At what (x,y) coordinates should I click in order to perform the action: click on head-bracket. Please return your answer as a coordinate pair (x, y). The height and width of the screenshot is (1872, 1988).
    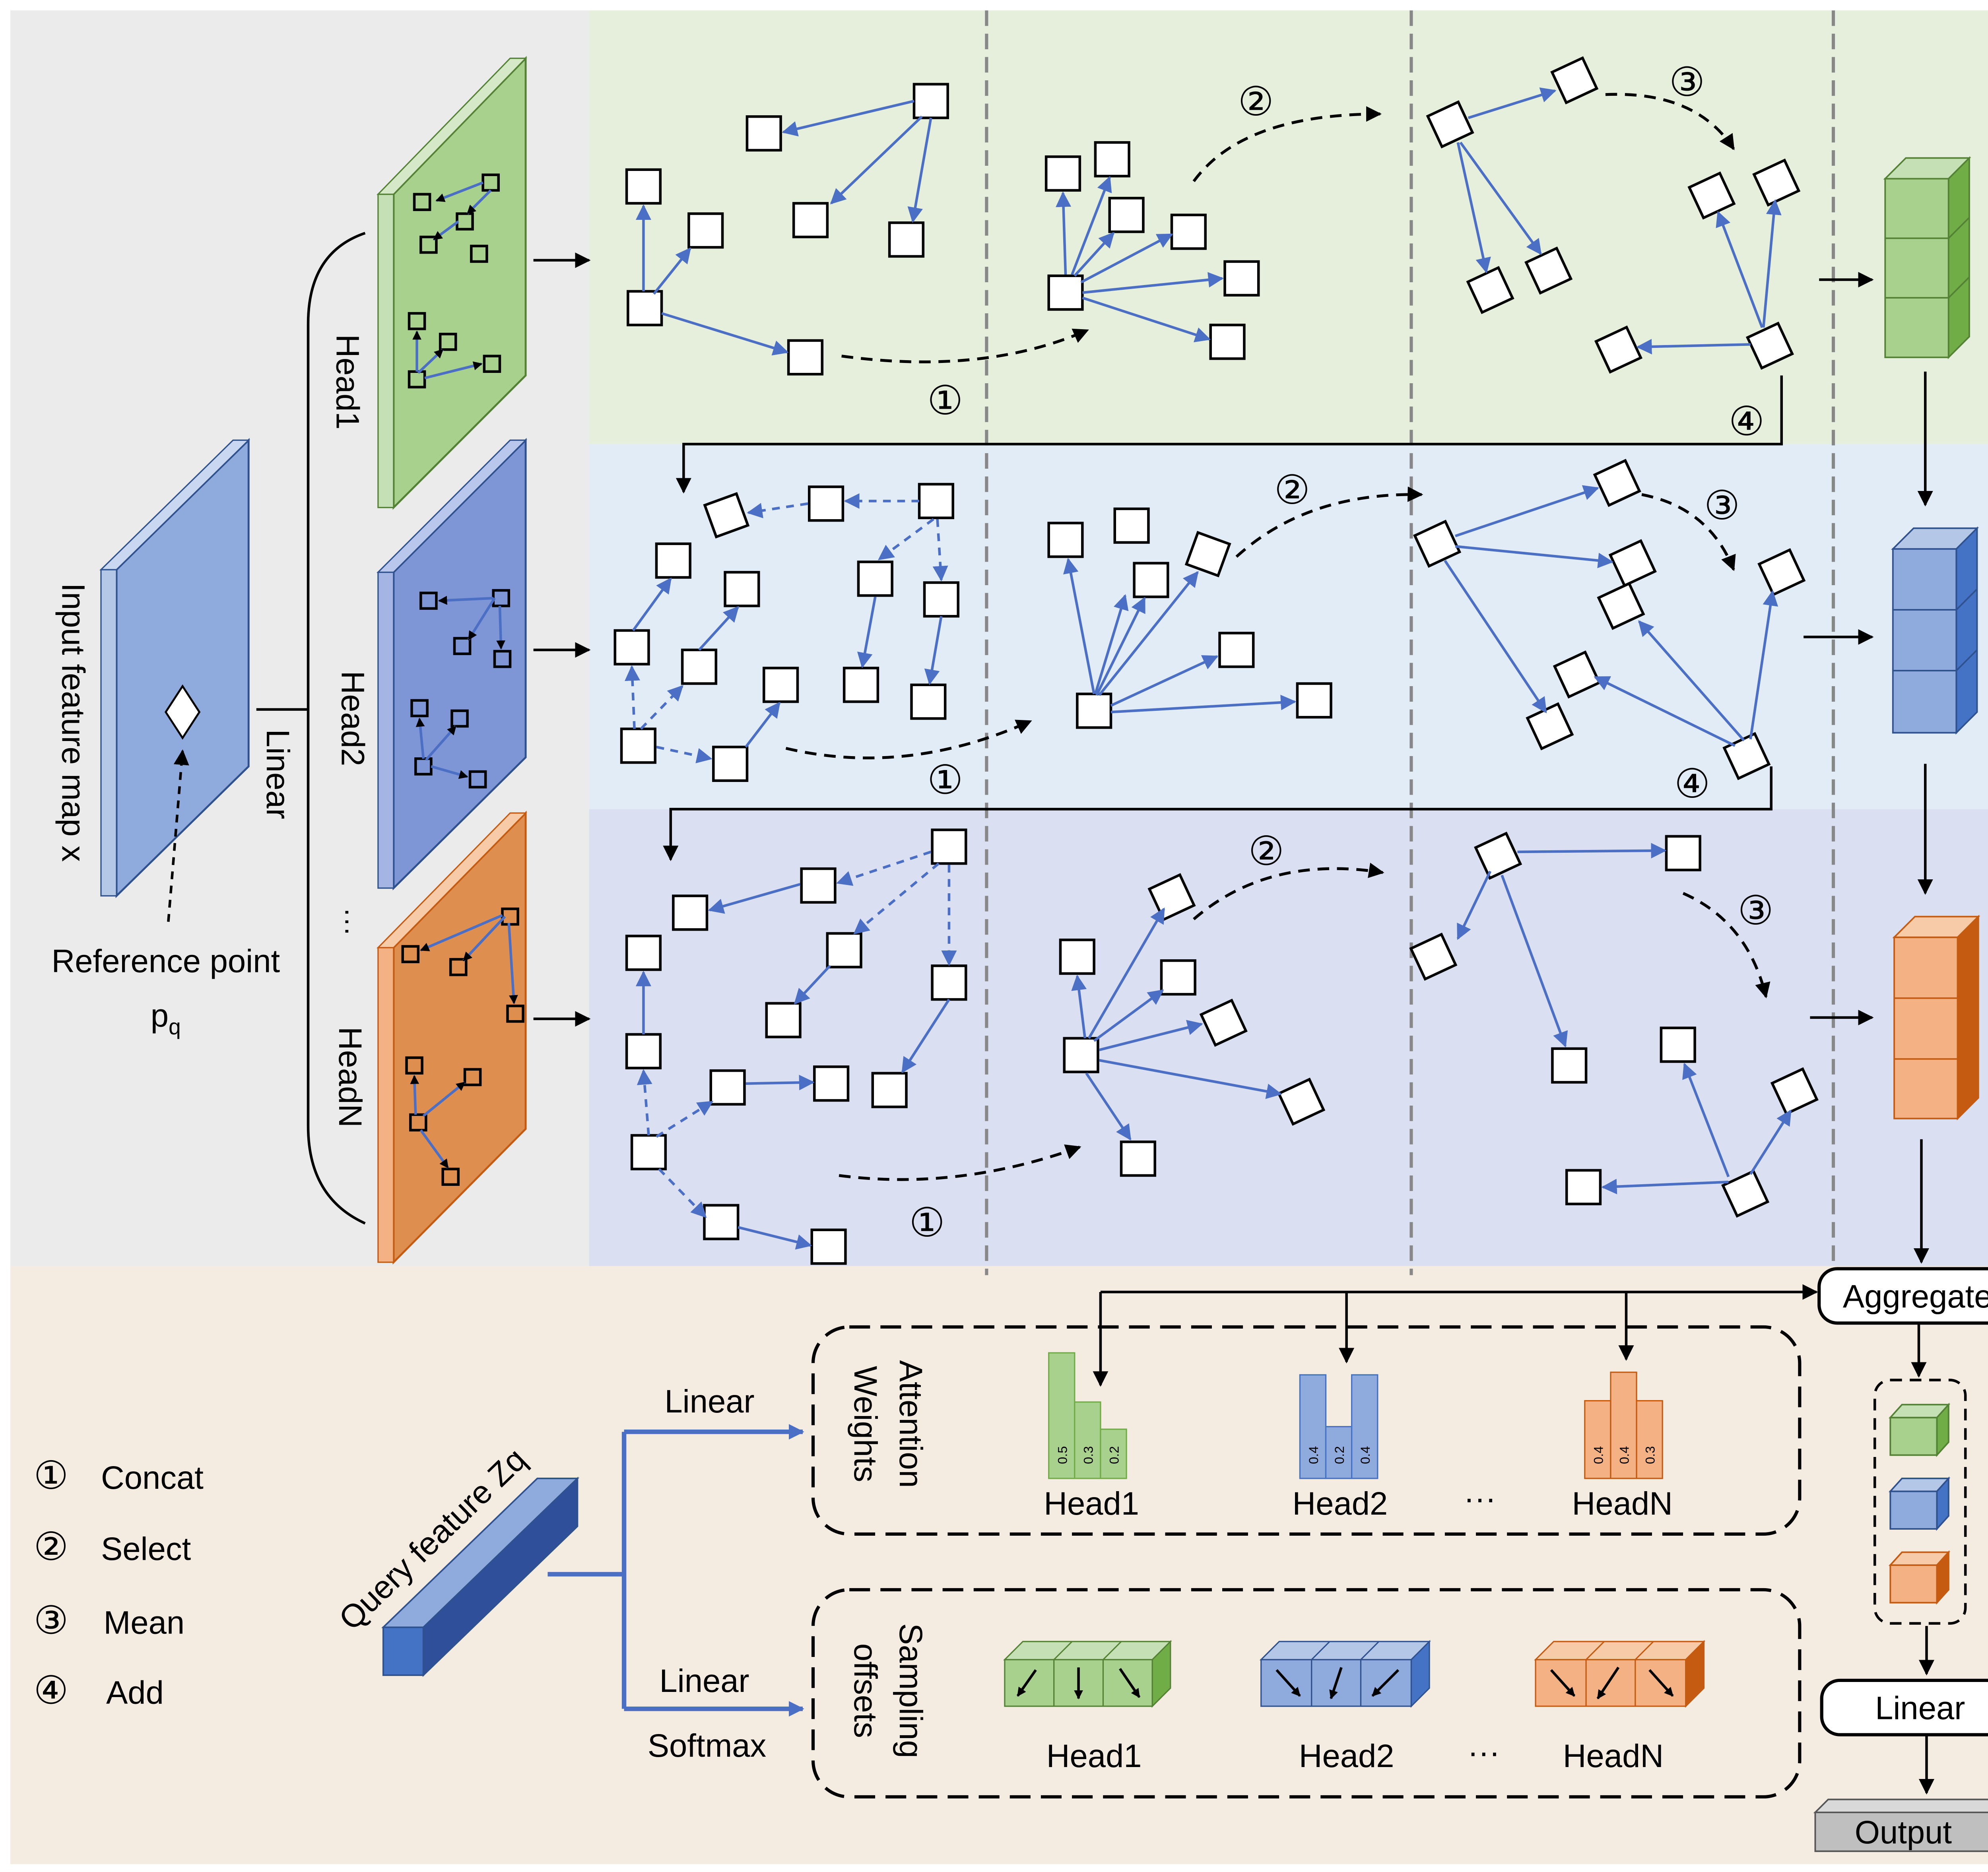
    Looking at the image, I should click on (336, 729).